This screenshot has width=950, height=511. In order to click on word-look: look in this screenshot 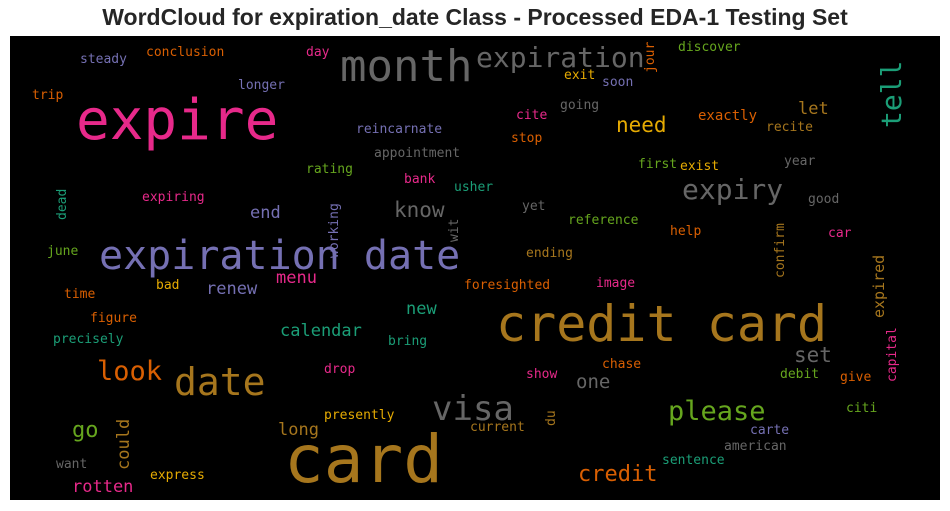, I will do `click(130, 371)`.